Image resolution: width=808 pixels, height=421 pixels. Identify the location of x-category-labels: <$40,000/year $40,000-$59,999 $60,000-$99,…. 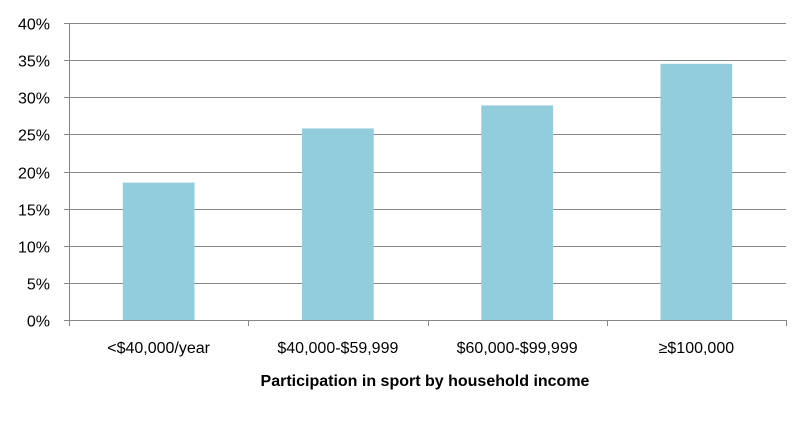
(420, 348).